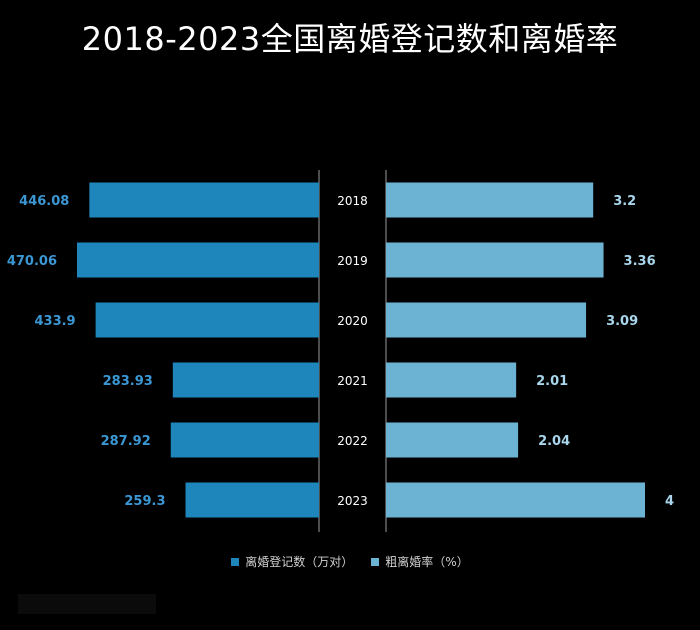 The width and height of the screenshot is (700, 630). Describe the element at coordinates (299, 562) in the screenshot. I see `legend-label-divorce-count: 离婚登记数（万对）` at that location.